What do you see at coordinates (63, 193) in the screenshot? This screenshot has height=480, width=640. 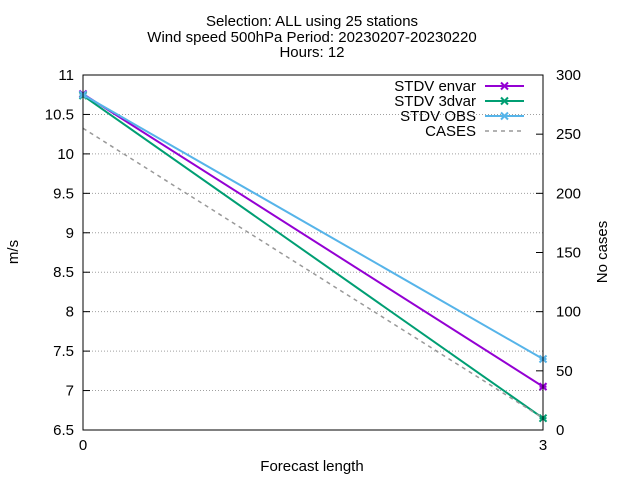 I see `y-tick-label: 9.5` at bounding box center [63, 193].